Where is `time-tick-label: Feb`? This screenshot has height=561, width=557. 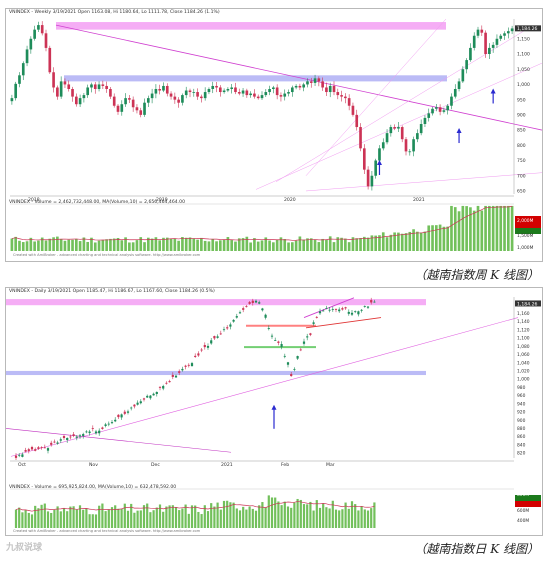
time-tick-label: Feb is located at coordinates (285, 465).